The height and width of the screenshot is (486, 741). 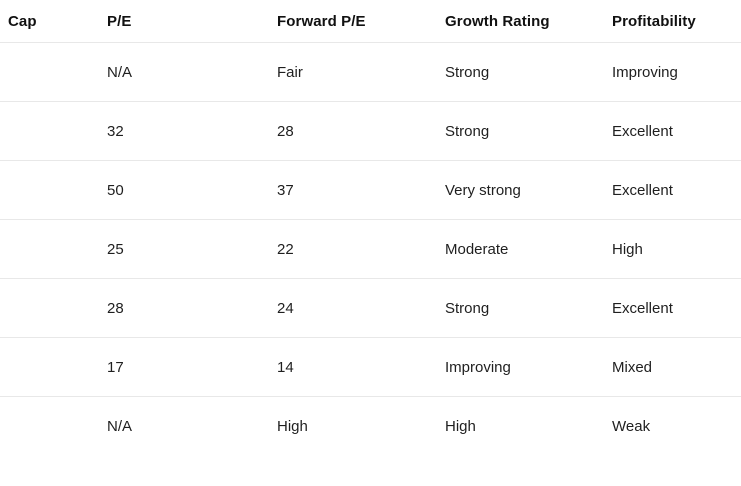 What do you see at coordinates (645, 72) in the screenshot?
I see `cell-profitability: Improving` at bounding box center [645, 72].